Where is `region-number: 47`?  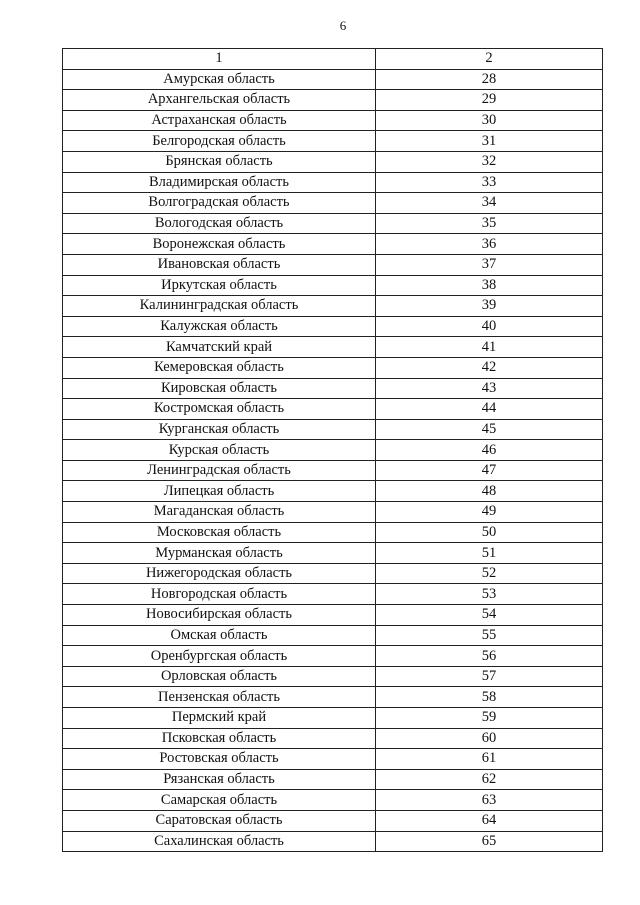 region-number: 47 is located at coordinates (489, 470).